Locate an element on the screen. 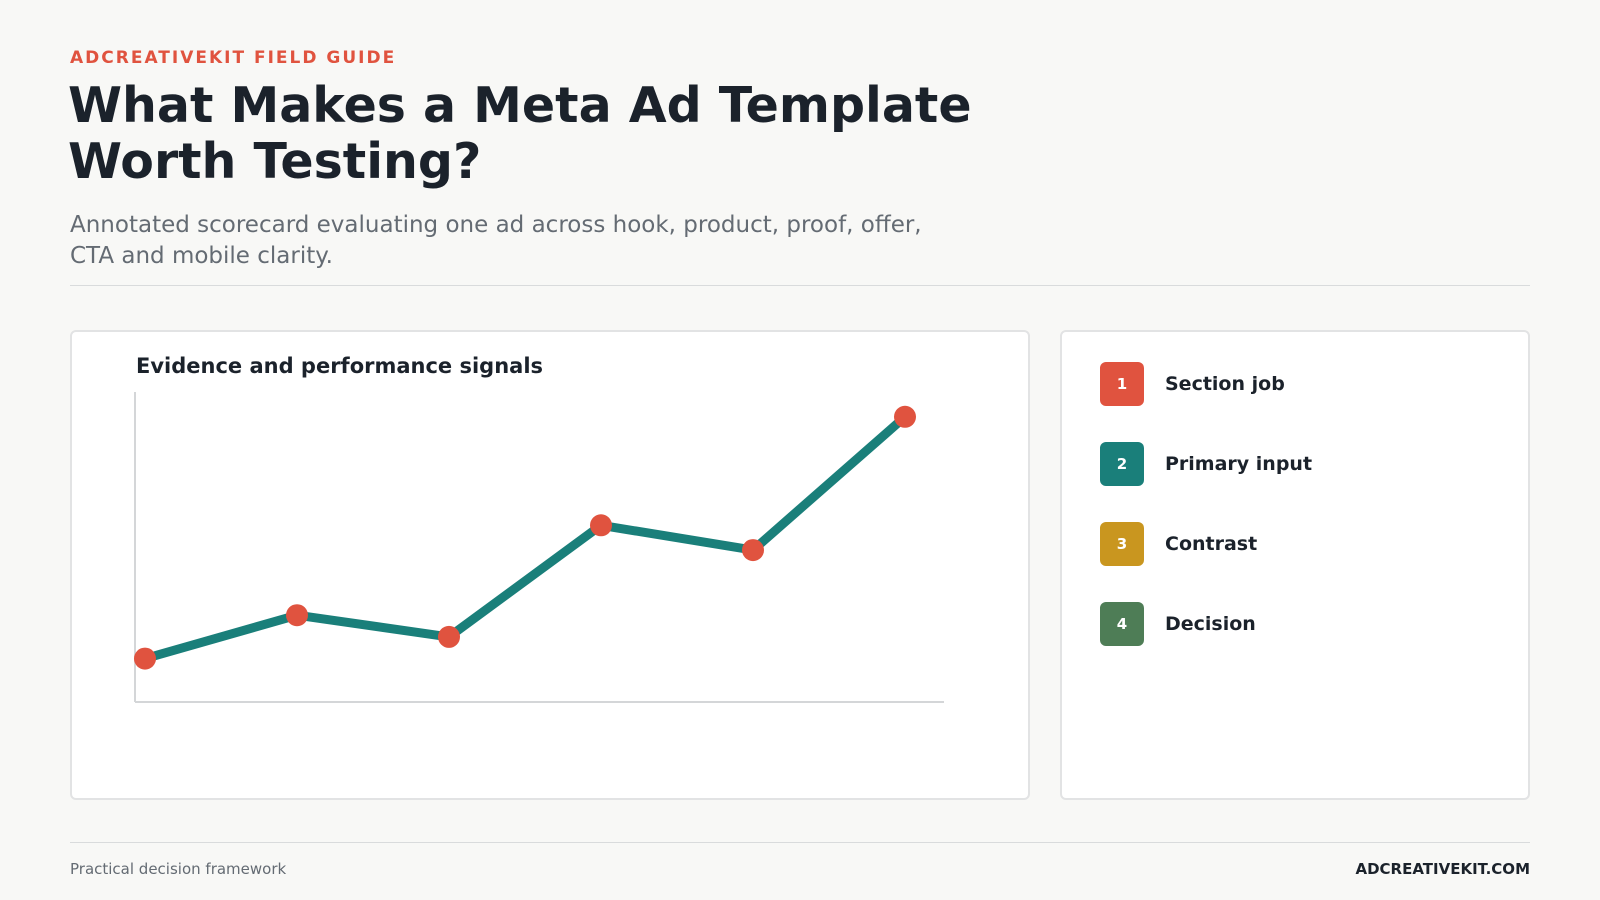 The height and width of the screenshot is (900, 1600). header-divider is located at coordinates (800, 285).